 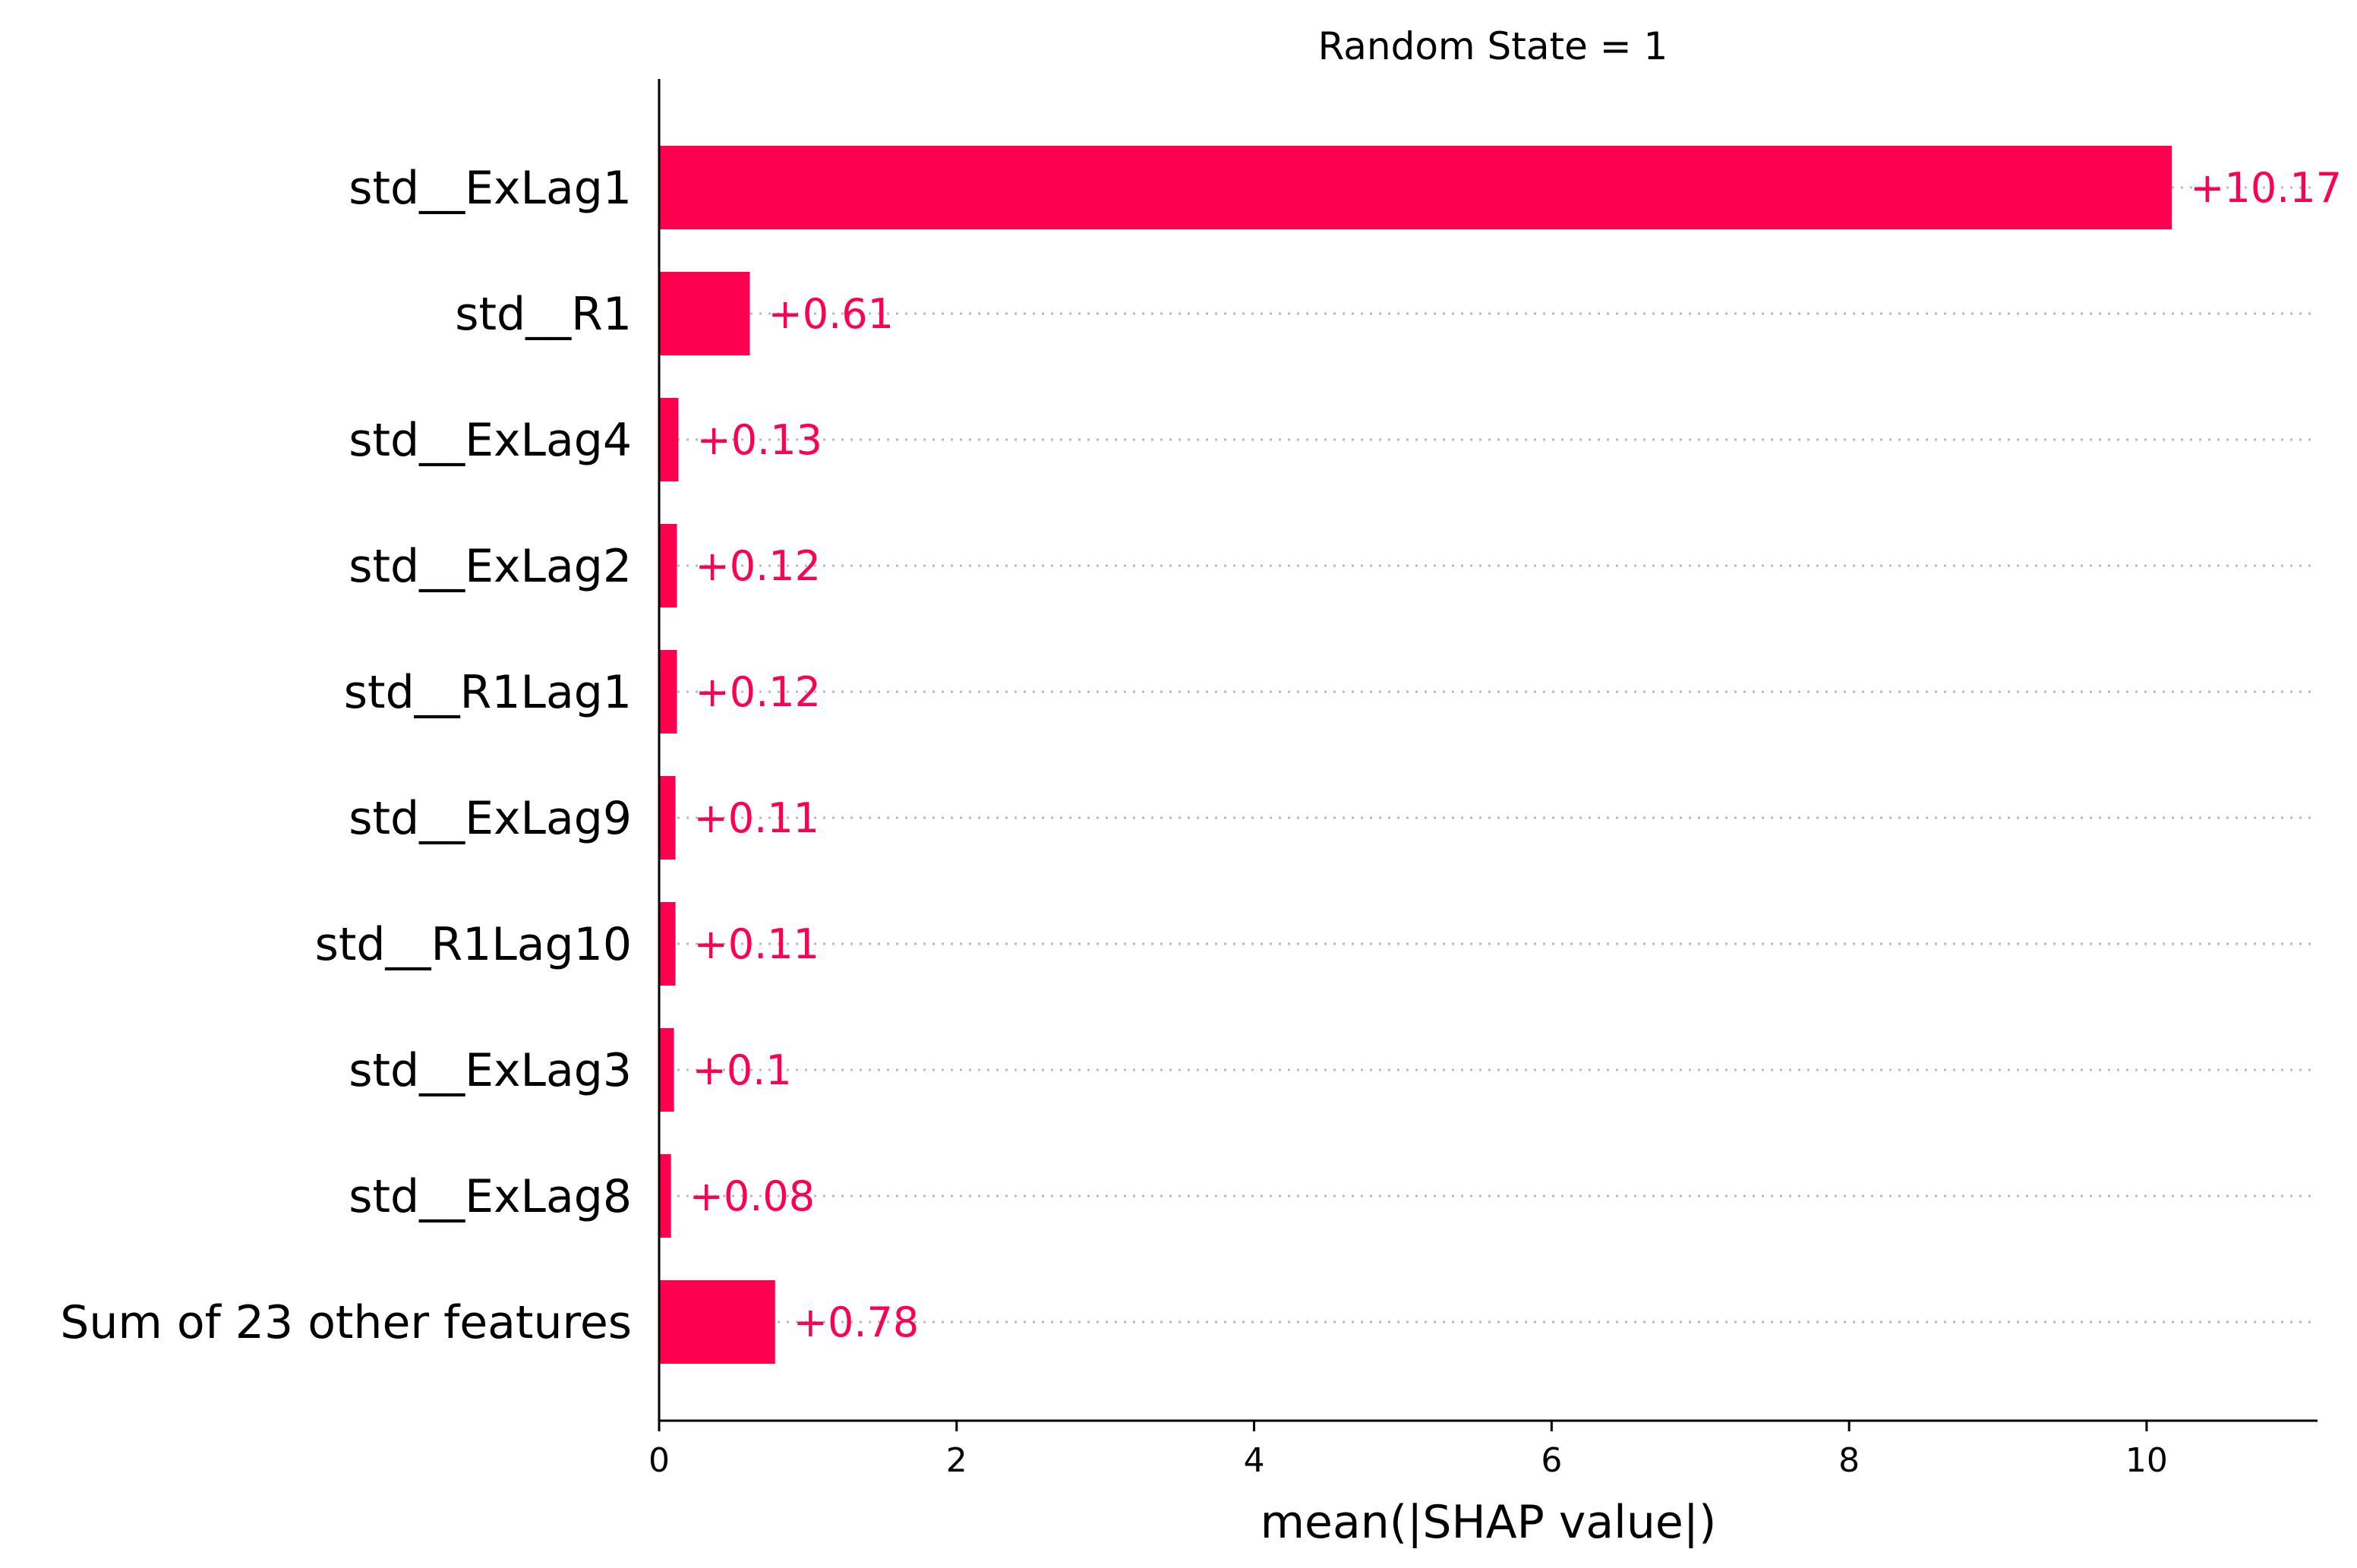 I want to click on data-label: +0.1, so click(x=742, y=1070).